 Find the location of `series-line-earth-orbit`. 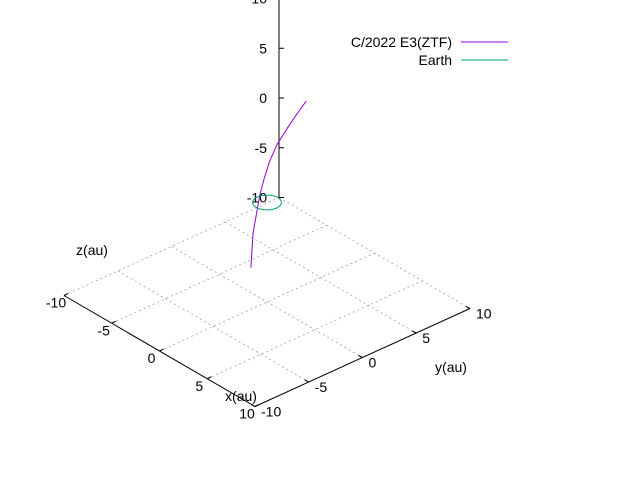

series-line-earth-orbit is located at coordinates (267, 202).